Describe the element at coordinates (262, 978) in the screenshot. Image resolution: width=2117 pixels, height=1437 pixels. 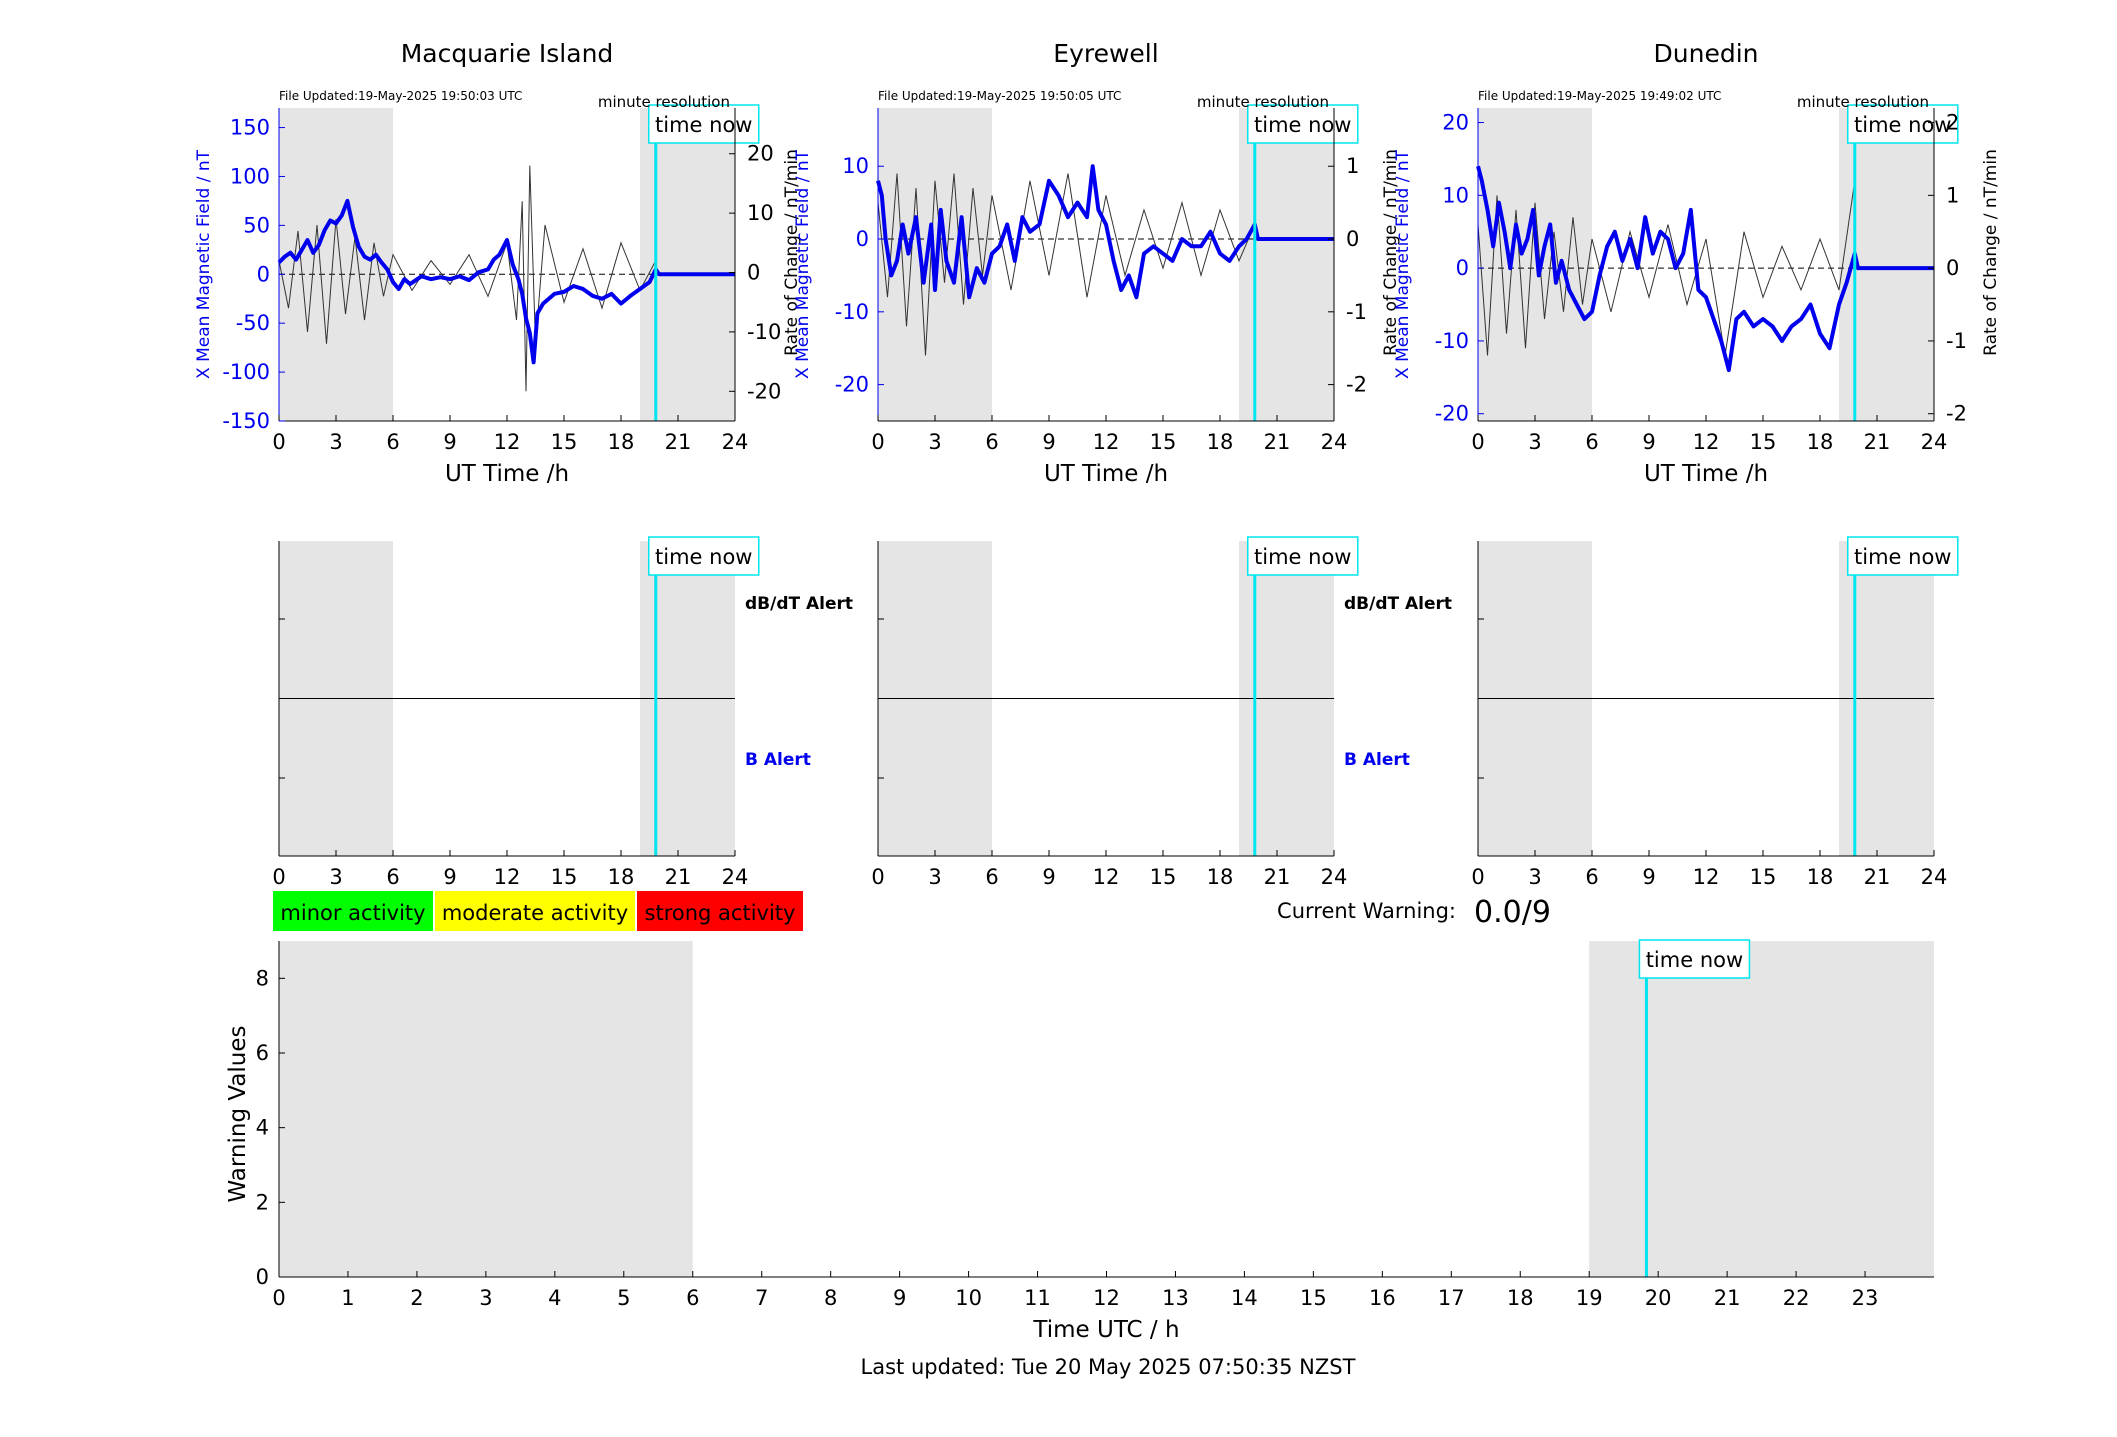
I see `y-tick-label: 8` at that location.